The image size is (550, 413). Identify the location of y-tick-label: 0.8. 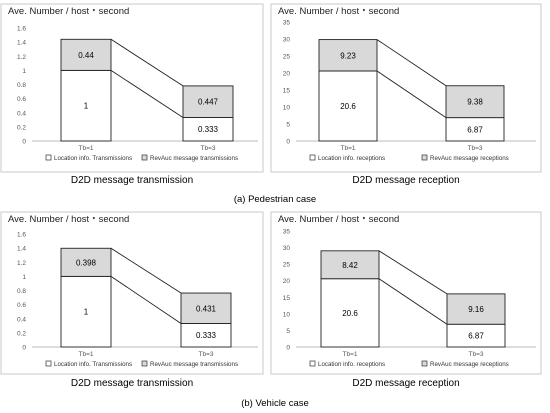
(21, 291).